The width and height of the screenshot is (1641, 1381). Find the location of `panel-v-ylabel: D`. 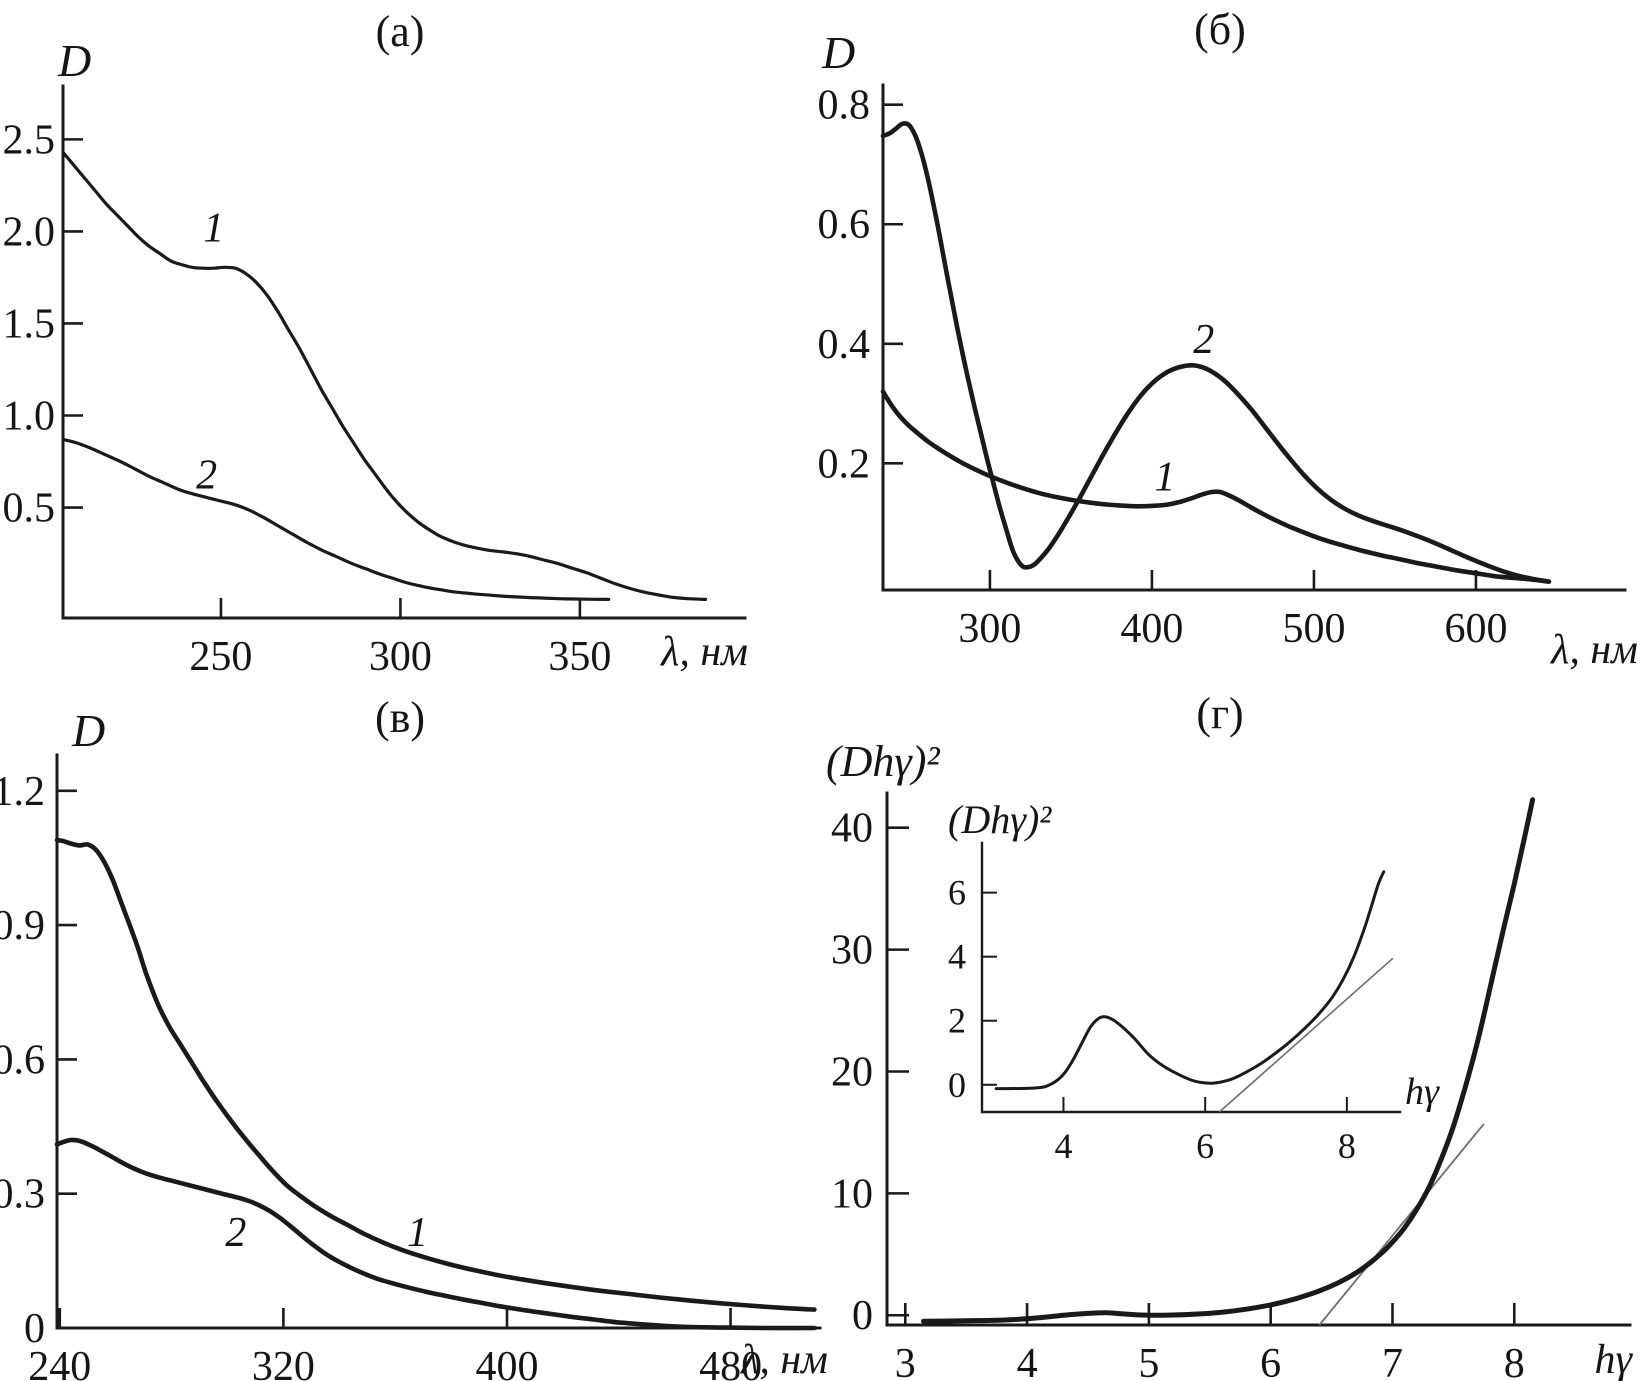

panel-v-ylabel: D is located at coordinates (89, 730).